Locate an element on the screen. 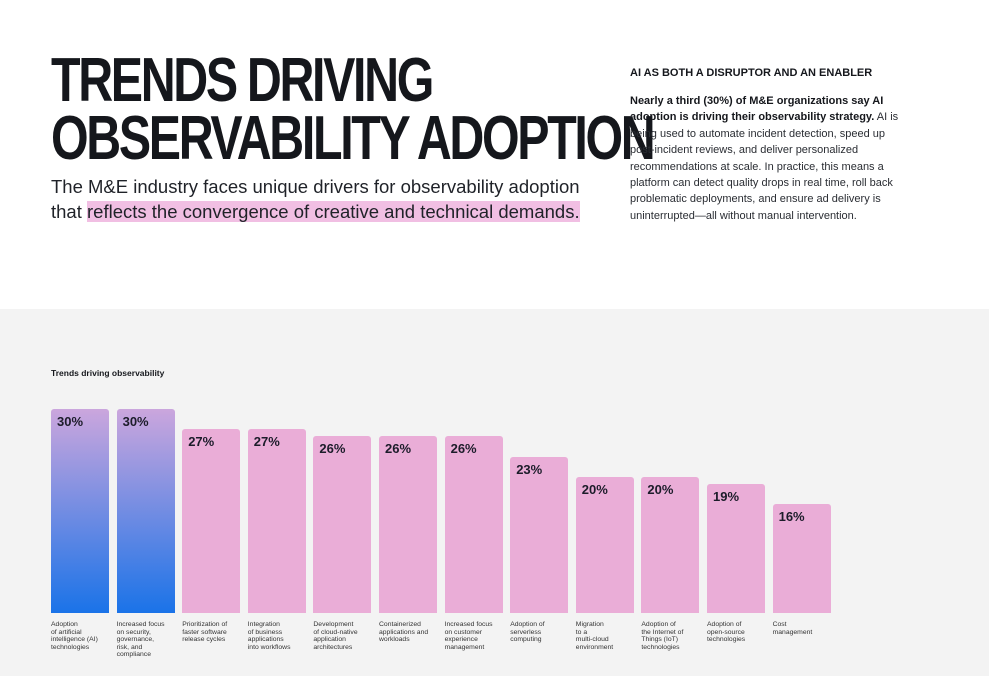 The height and width of the screenshot is (676, 989). side-heading: AI AS BOTH A DISRUPTOR AND AN ENABLER is located at coordinates (751, 73).